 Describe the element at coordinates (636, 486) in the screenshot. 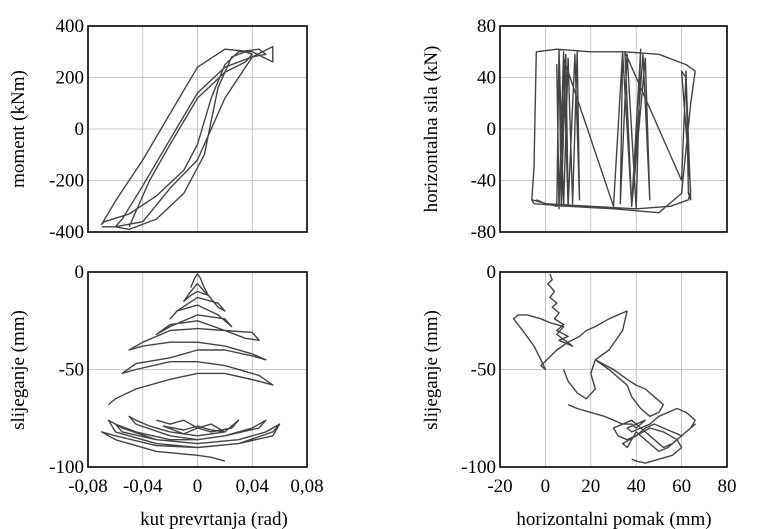

I see `x-tick-label: 40` at that location.